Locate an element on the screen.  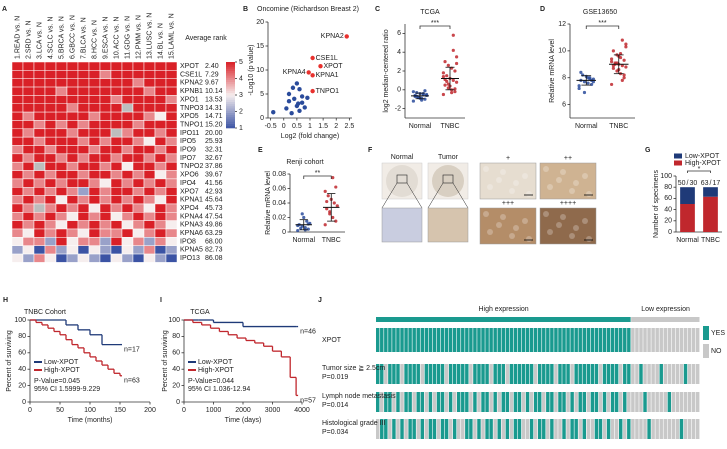
x-tick-label: 1.5 is located at coordinates (323, 126).